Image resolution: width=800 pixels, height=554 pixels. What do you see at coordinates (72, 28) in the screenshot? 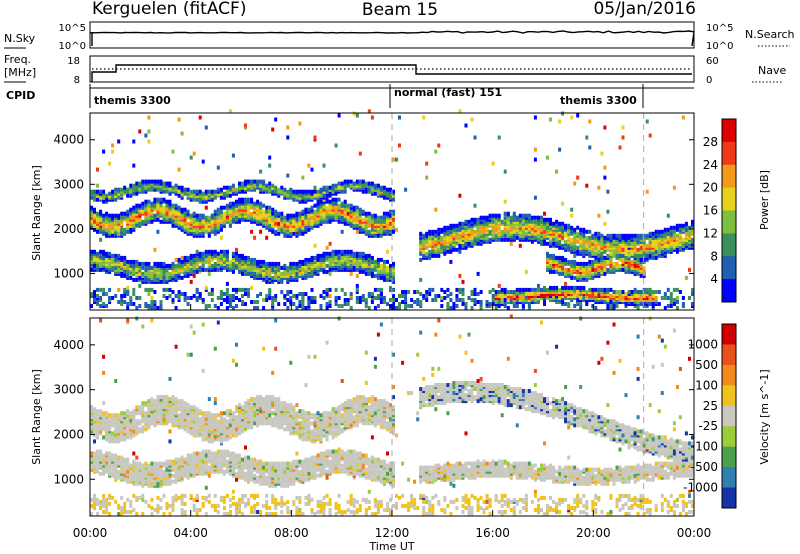
I see `noise-left-top-tick: 10^5` at bounding box center [72, 28].